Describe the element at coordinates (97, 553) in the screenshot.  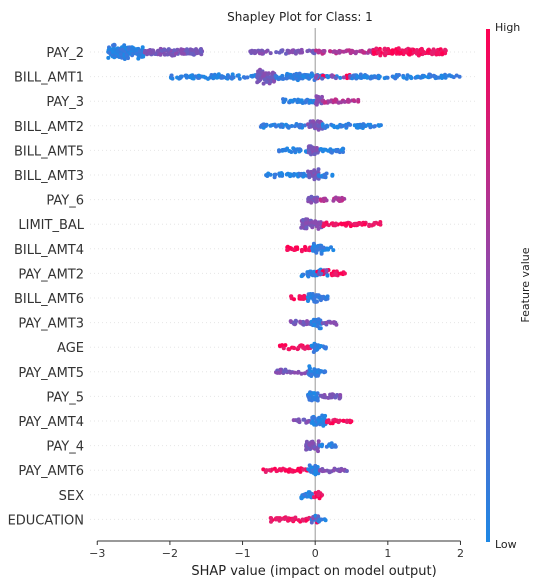
I see `x-tick-label: −3` at that location.